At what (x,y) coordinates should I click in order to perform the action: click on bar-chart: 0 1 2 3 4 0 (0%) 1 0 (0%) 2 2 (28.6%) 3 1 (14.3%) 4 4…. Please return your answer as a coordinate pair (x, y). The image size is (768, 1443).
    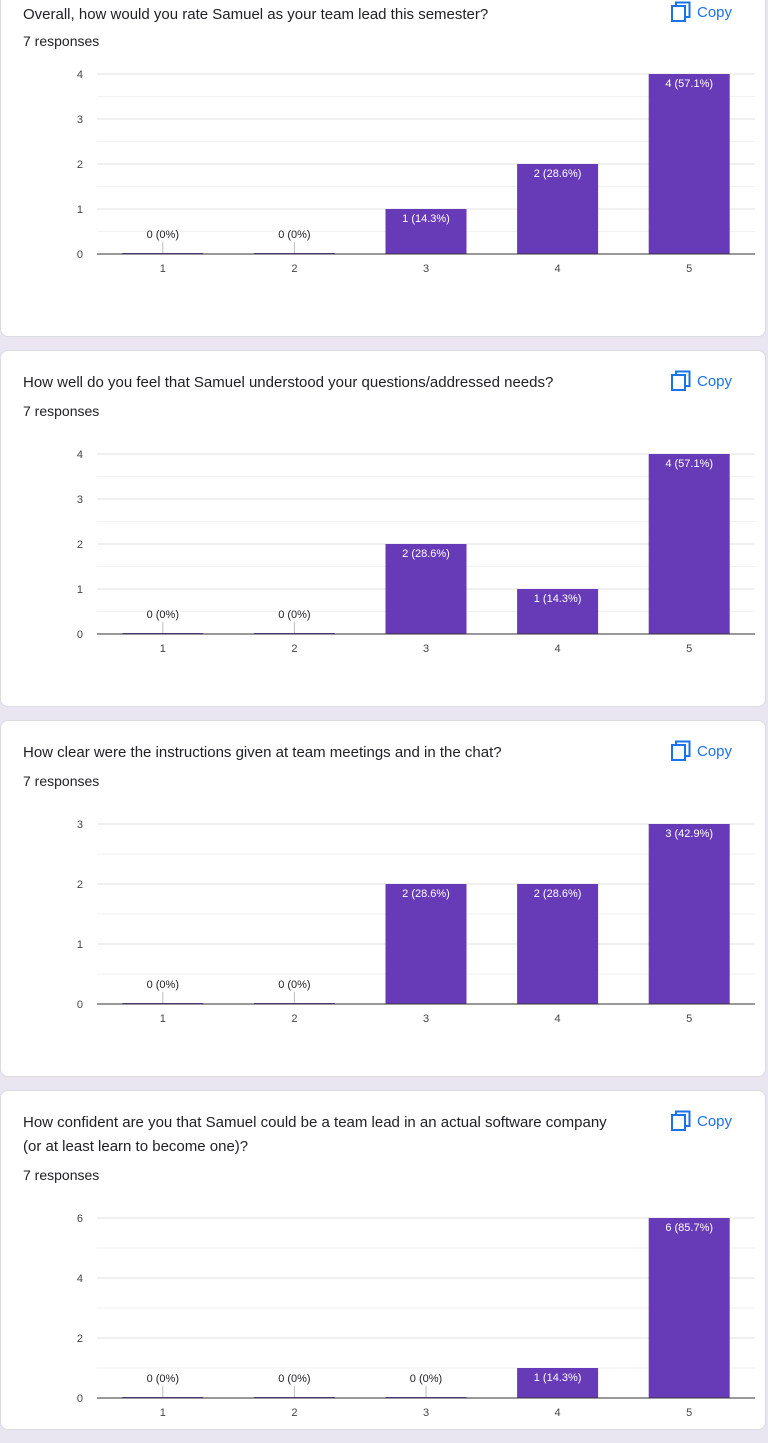
    Looking at the image, I should click on (416, 552).